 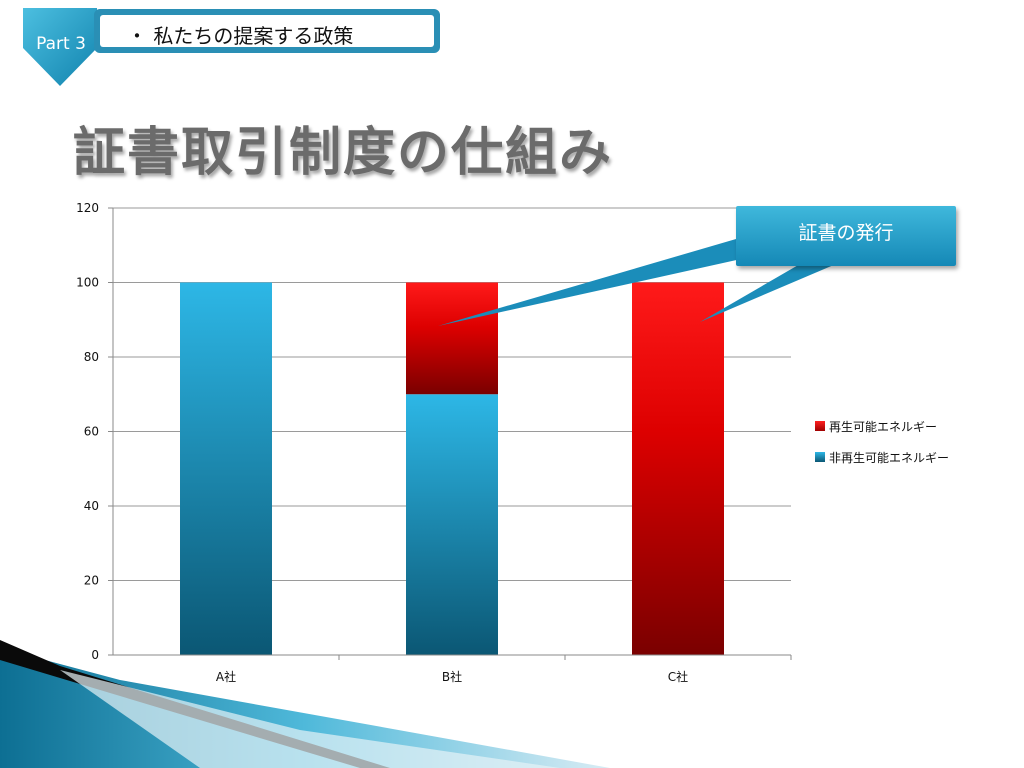 I want to click on legend-label-non-renewable: 非再生可能エネルギー, so click(x=889, y=457).